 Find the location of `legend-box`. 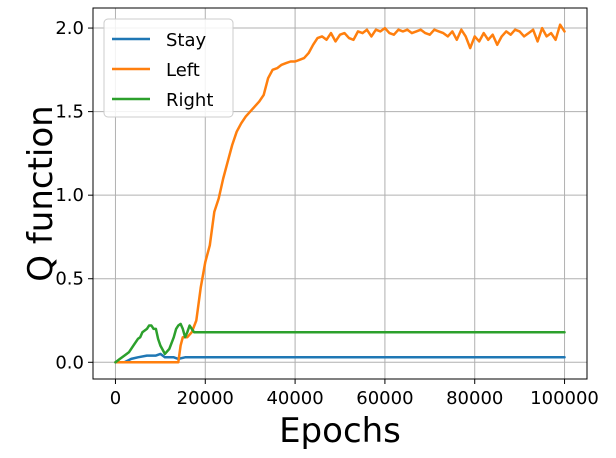

legend-box is located at coordinates (168, 68).